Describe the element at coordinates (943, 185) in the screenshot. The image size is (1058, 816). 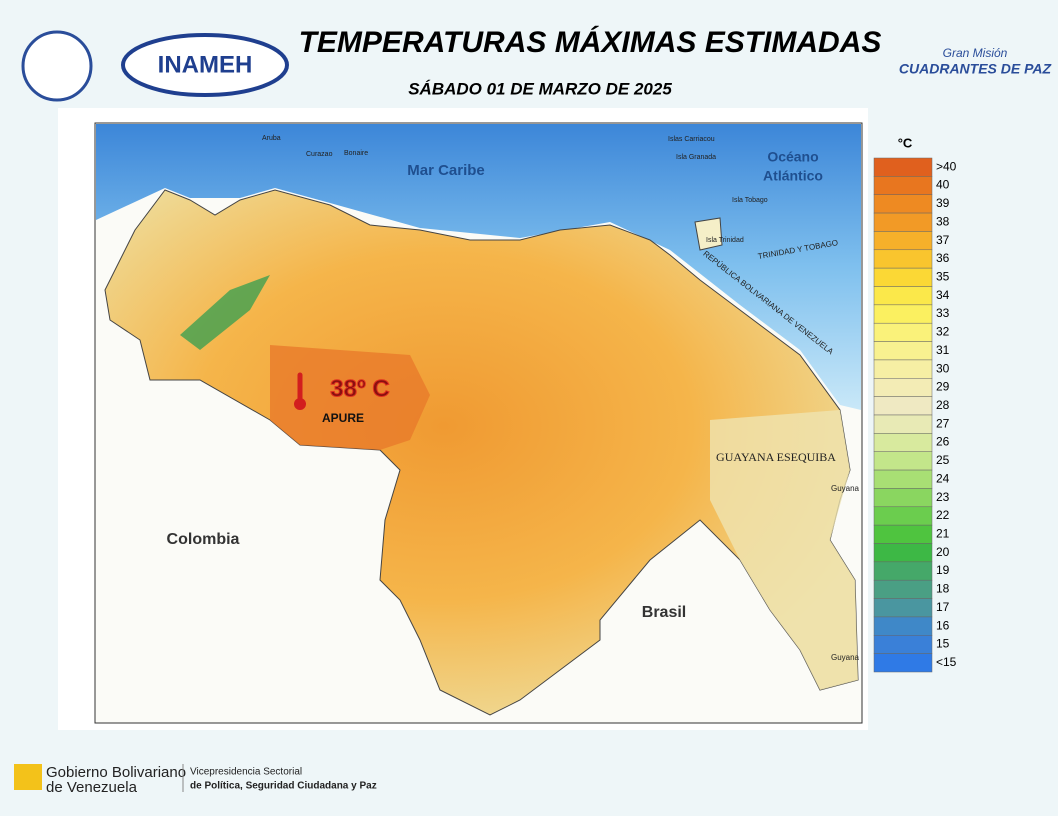
I see `legend-label: 40` at that location.